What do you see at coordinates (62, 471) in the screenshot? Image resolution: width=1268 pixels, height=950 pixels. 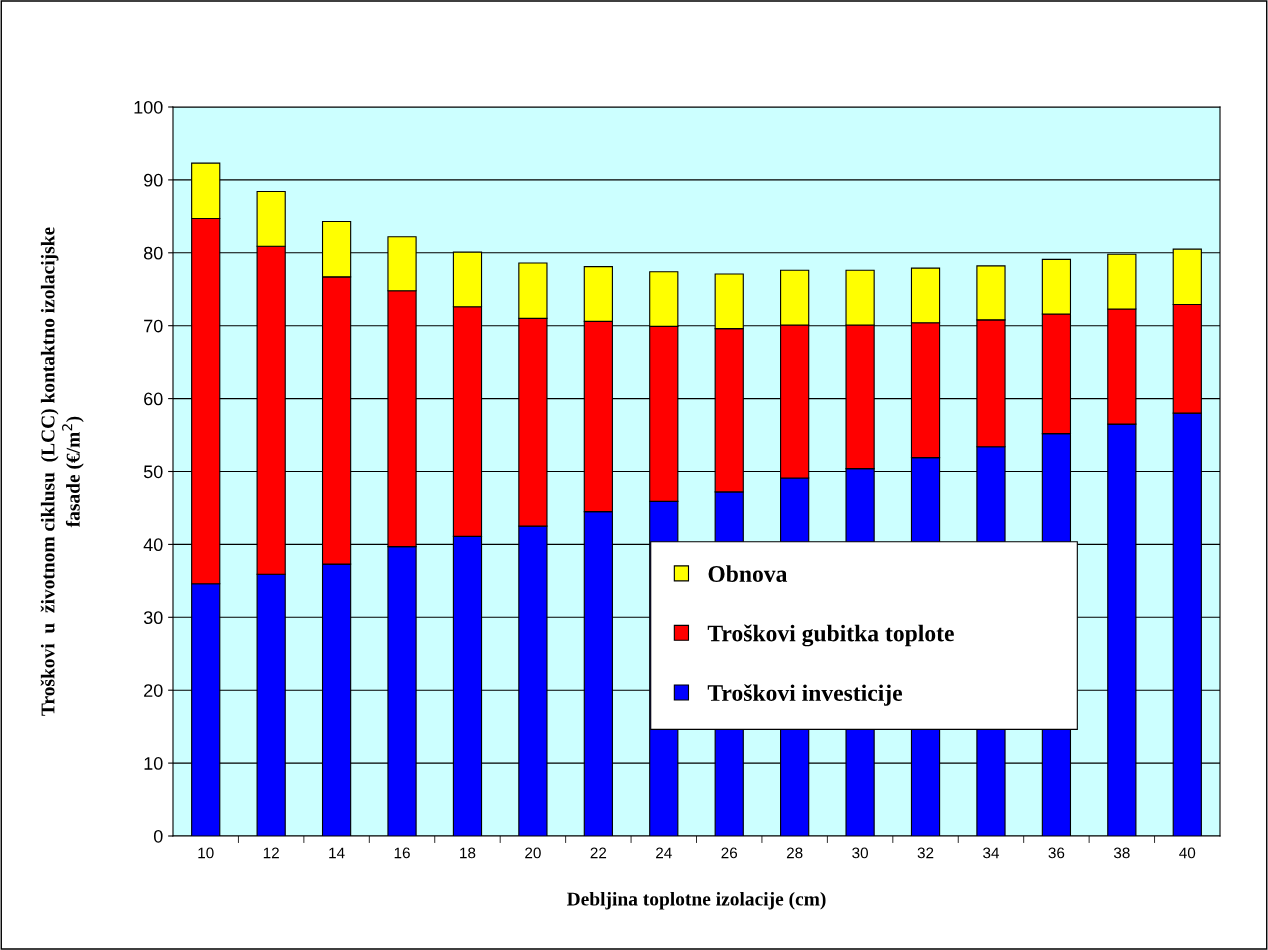 I see `y-axis-title: Troškovi u životnom ciklusu (LCC) kontaktno izolacijske fasade (€/m$^{2}$)` at bounding box center [62, 471].